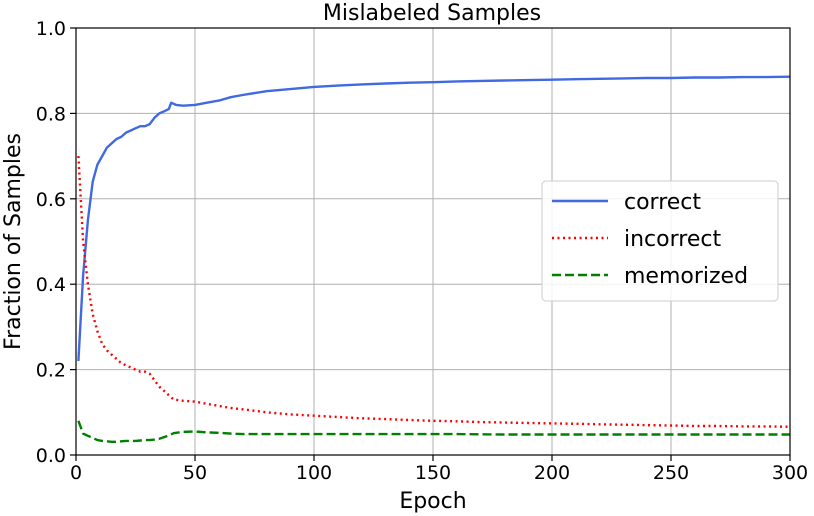 This screenshot has height=516, width=814. Describe the element at coordinates (552, 473) in the screenshot. I see `x-tick-label: 200` at that location.